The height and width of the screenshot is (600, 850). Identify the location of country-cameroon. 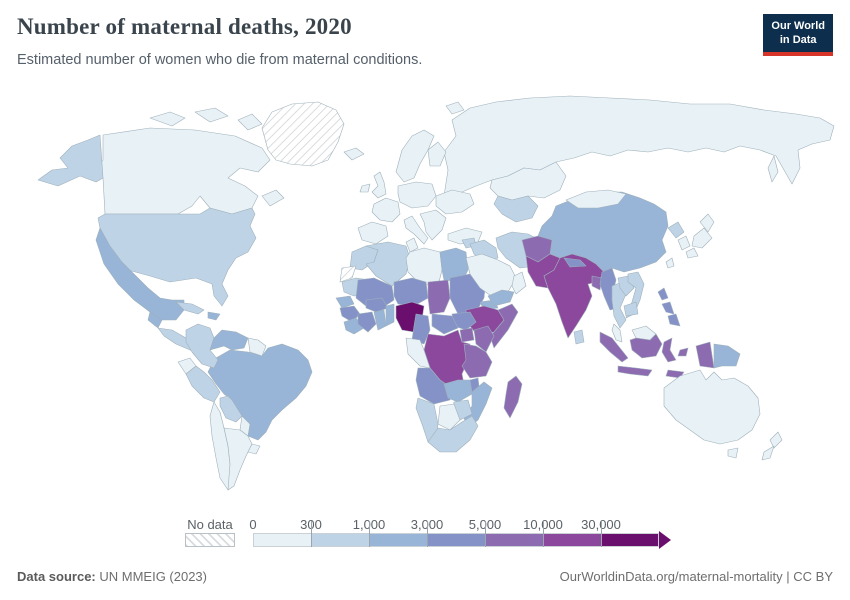
(421, 329).